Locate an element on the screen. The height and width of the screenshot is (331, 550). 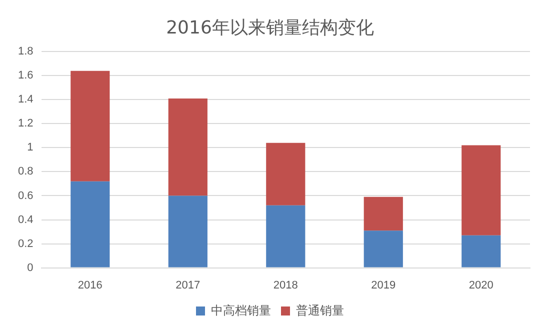
y-tick-label: 0.4 is located at coordinates (26, 220).